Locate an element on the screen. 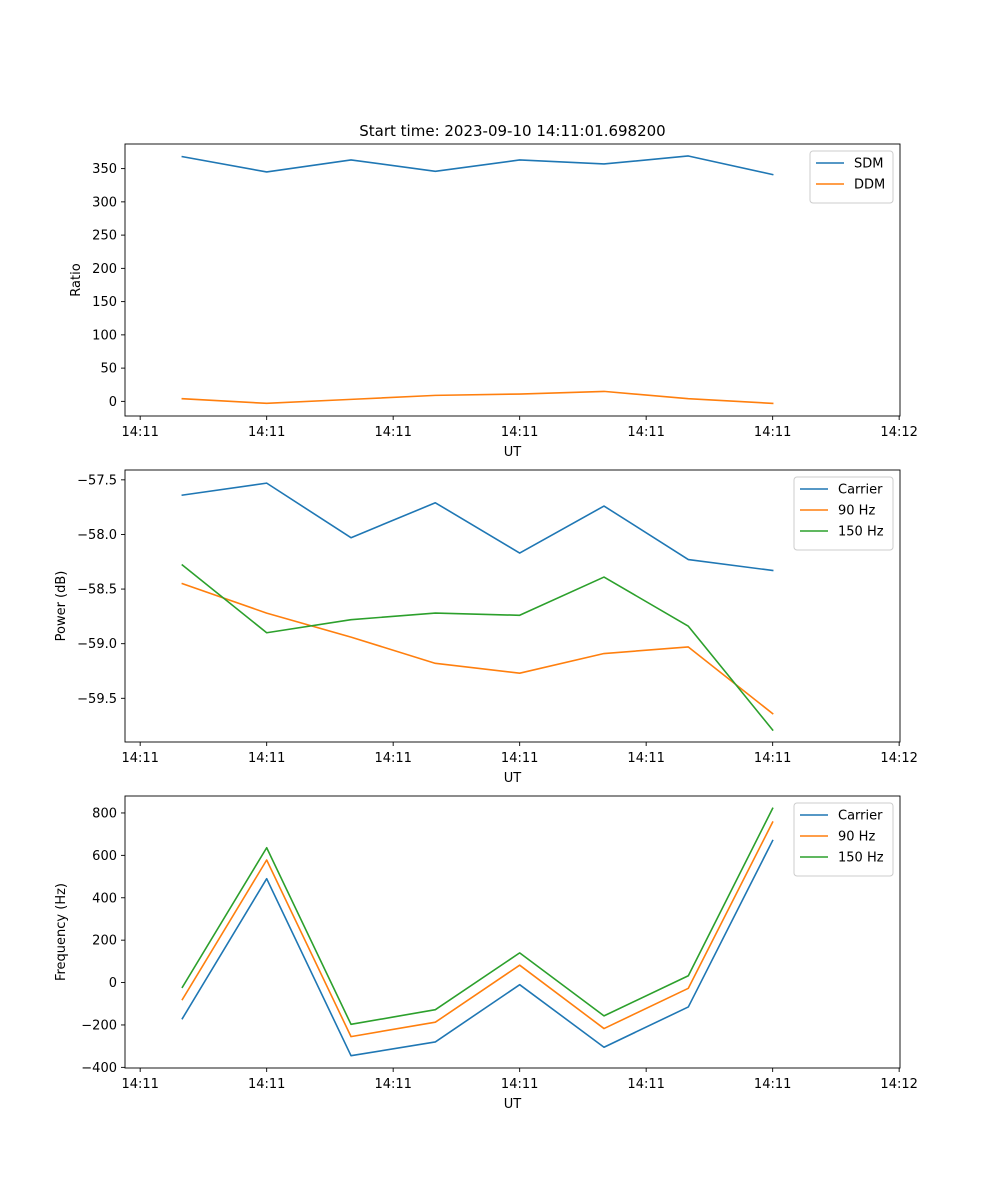 The image size is (1000, 1200). y-tick-label: 600 is located at coordinates (104, 856).